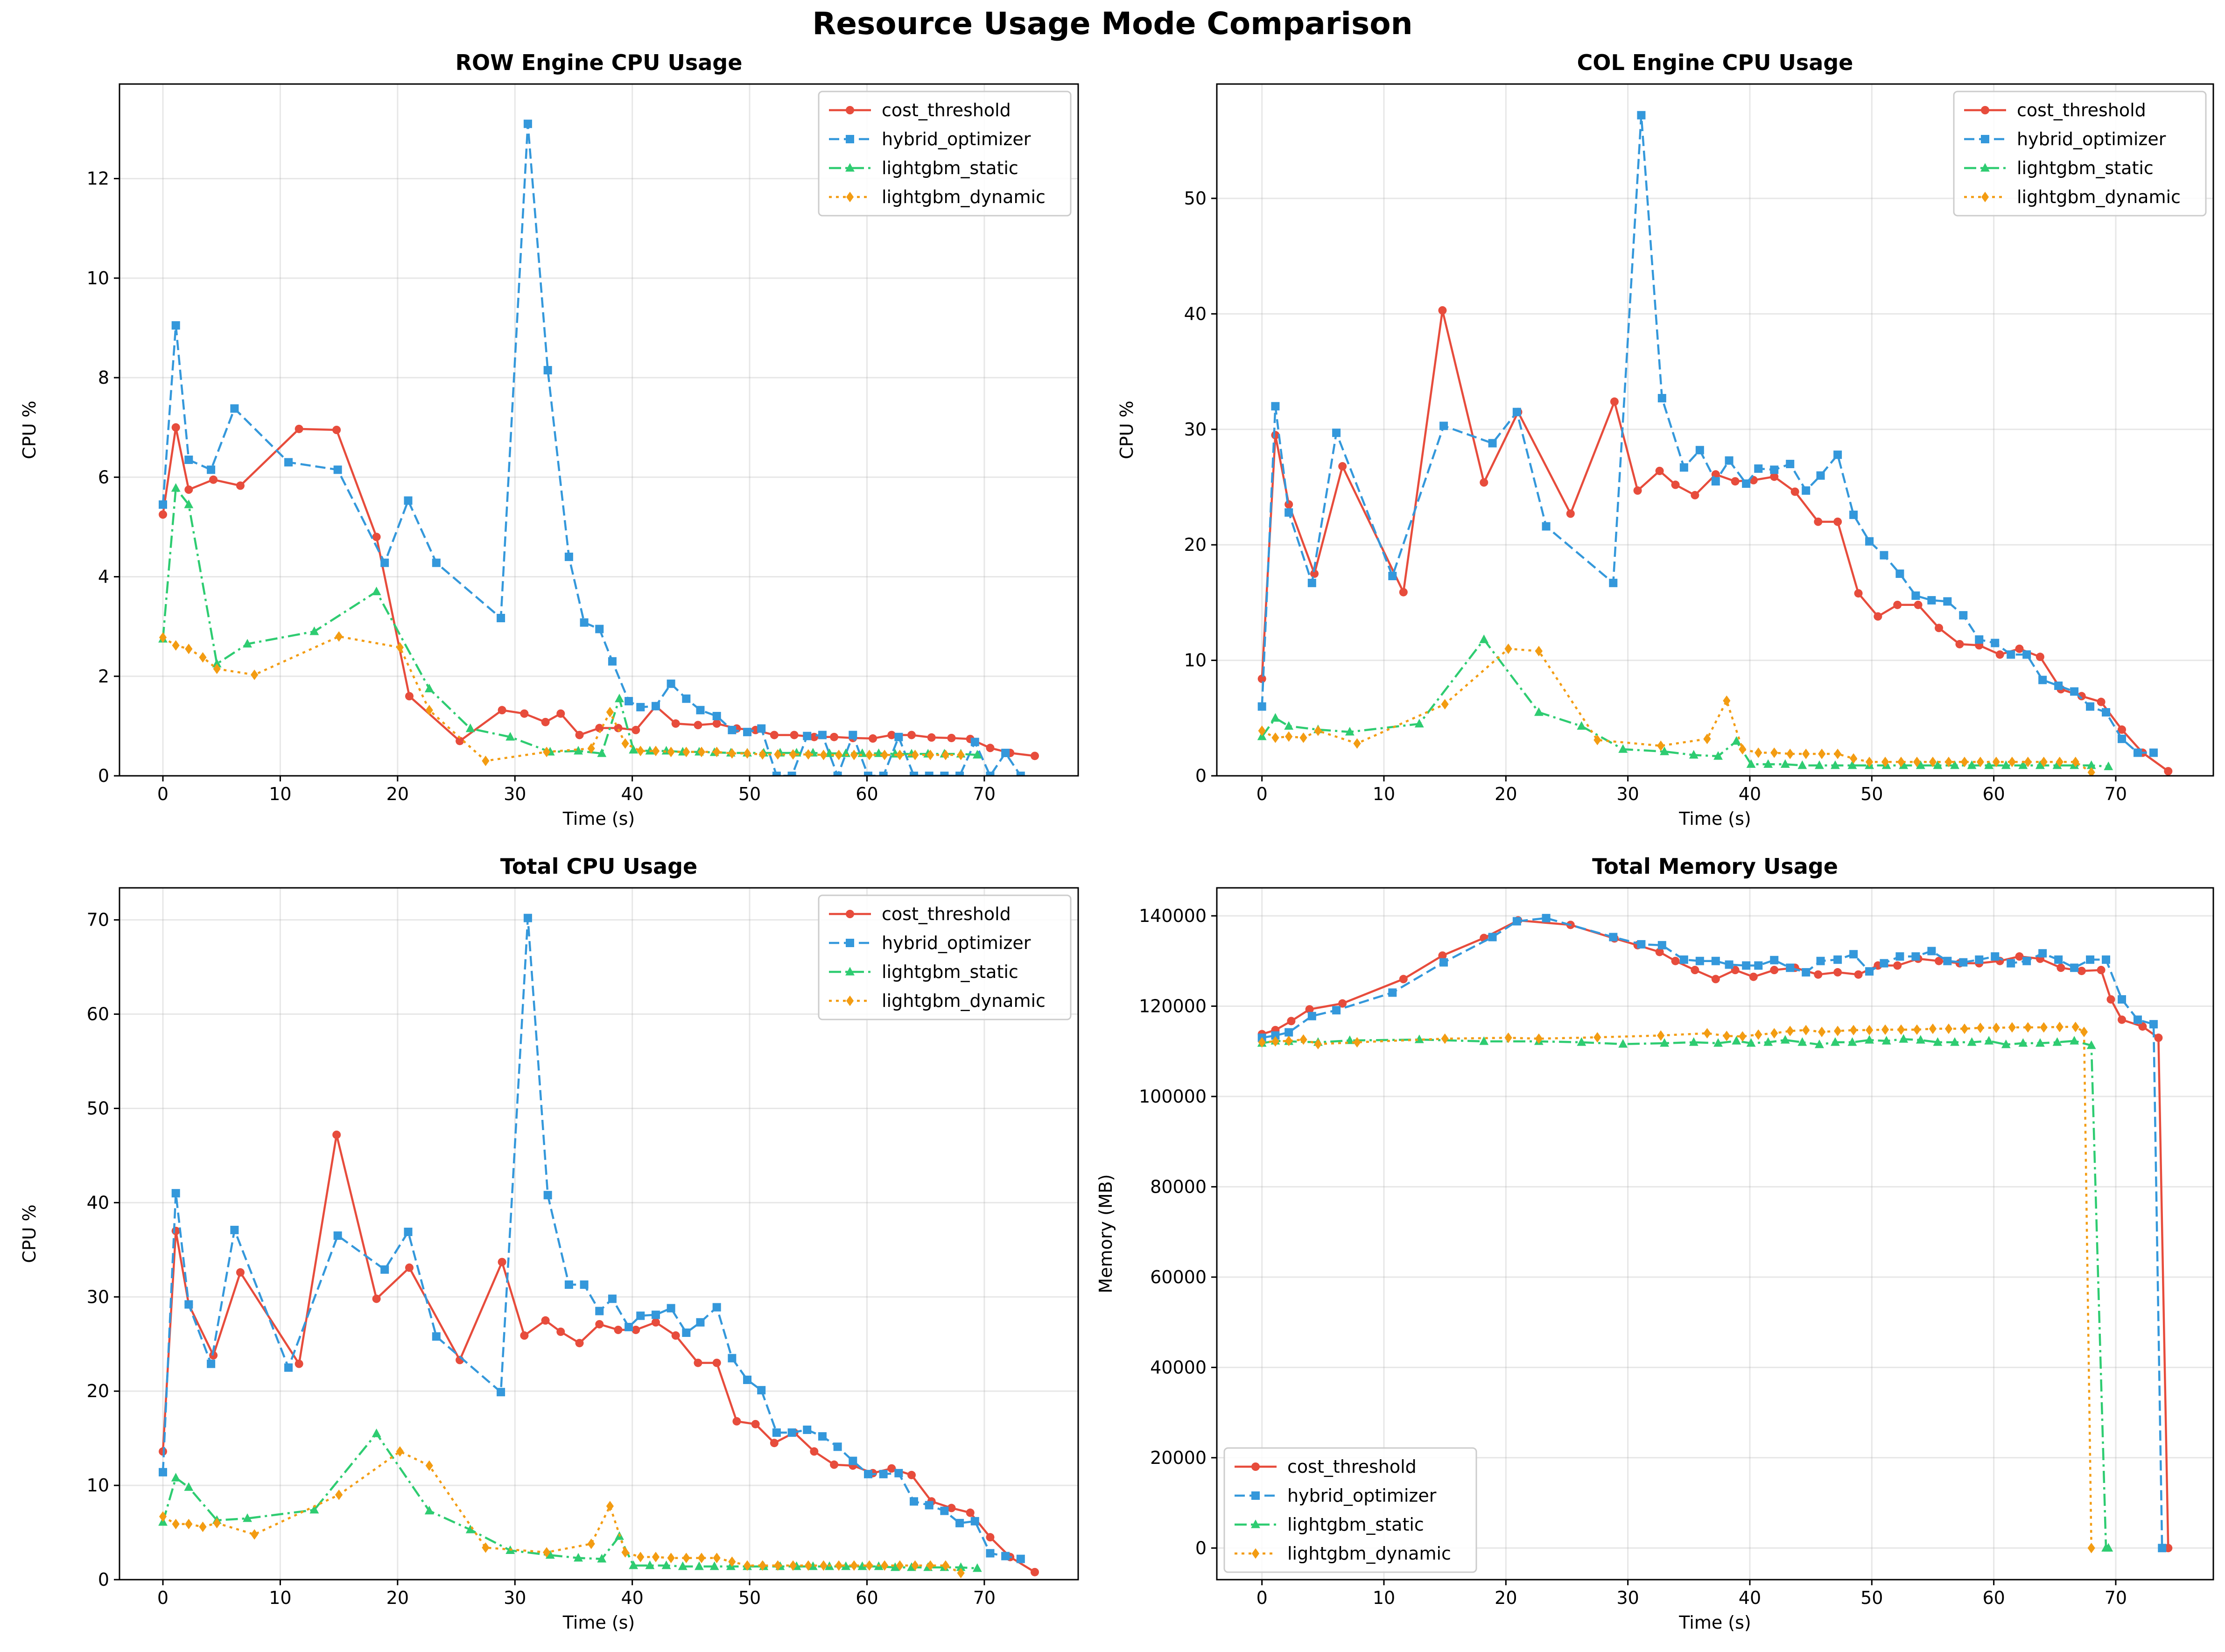 The image size is (2225, 1652). Describe the element at coordinates (599, 866) in the screenshot. I see `chart-title: Total CPU Usage` at that location.